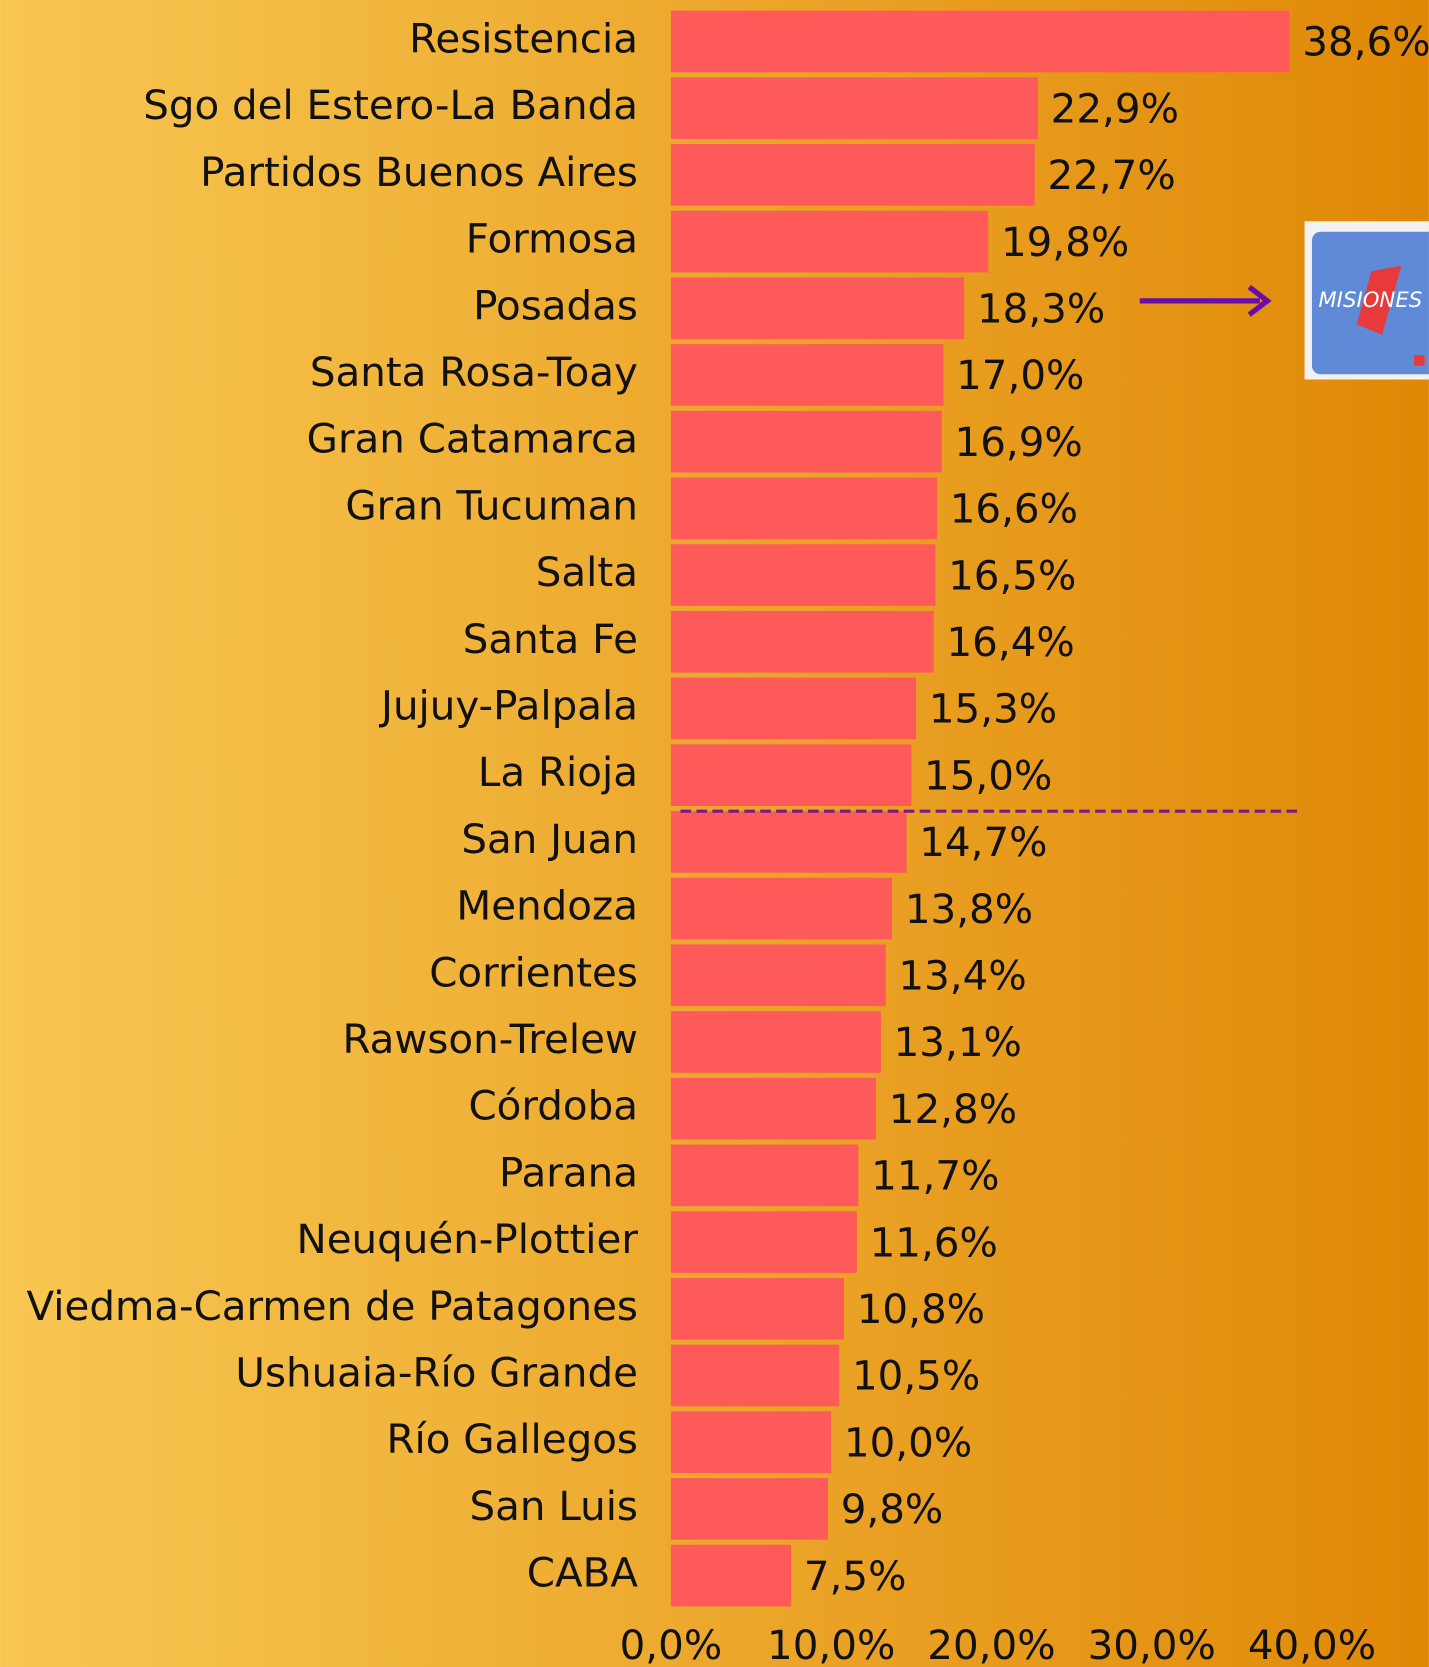 The width and height of the screenshot is (1429, 1667). What do you see at coordinates (855, 1576) in the screenshot?
I see `value-label: 7,5%` at bounding box center [855, 1576].